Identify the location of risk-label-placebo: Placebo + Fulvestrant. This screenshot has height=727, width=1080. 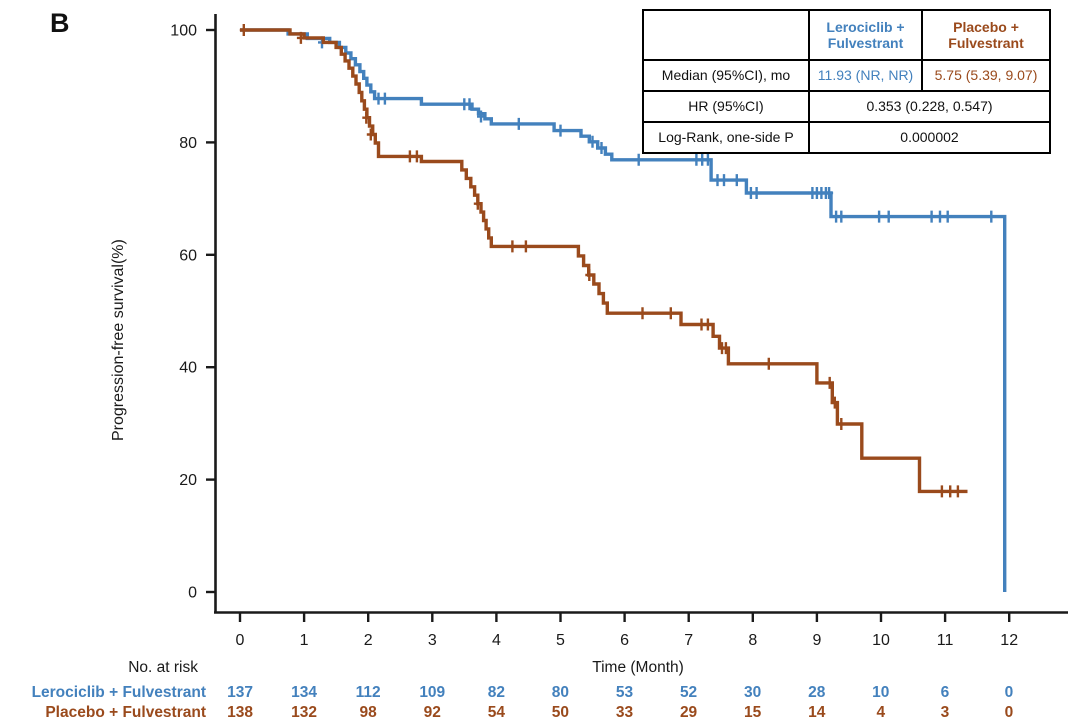
(125, 712).